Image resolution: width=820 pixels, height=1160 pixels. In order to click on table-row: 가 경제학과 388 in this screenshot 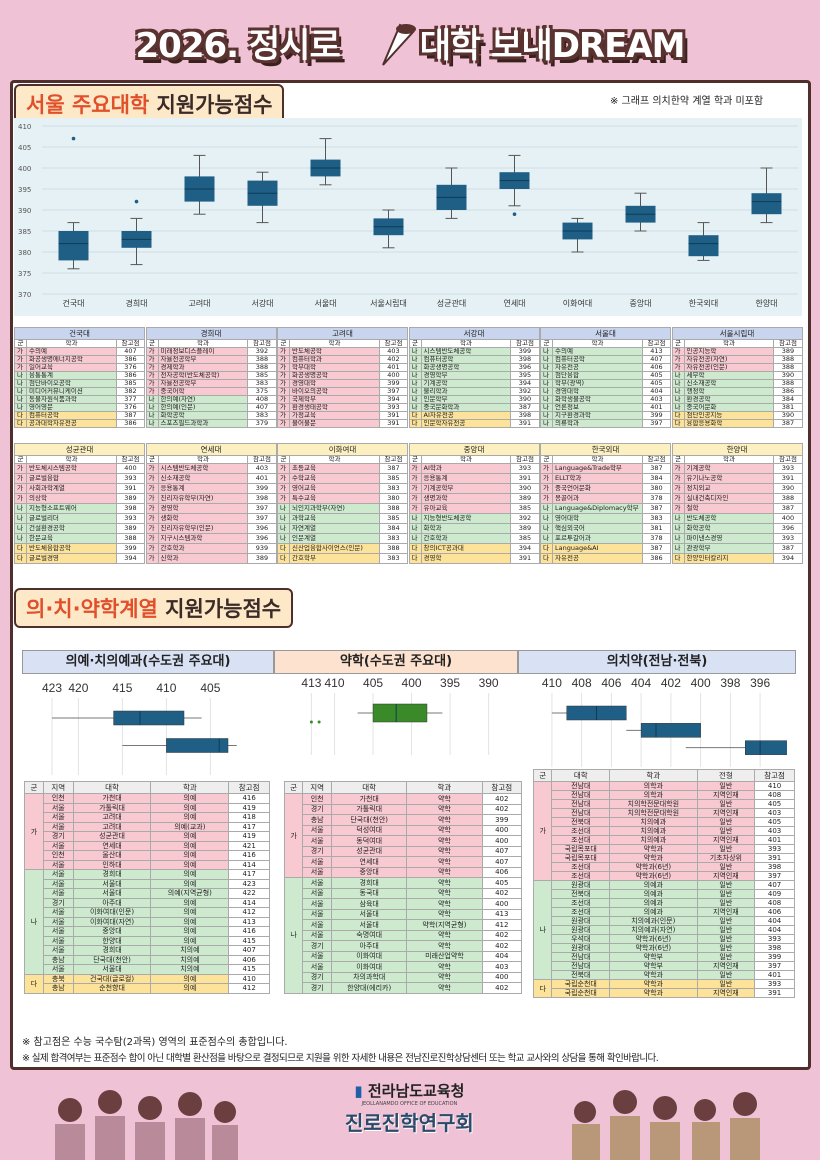, I will do `click(211, 367)`.